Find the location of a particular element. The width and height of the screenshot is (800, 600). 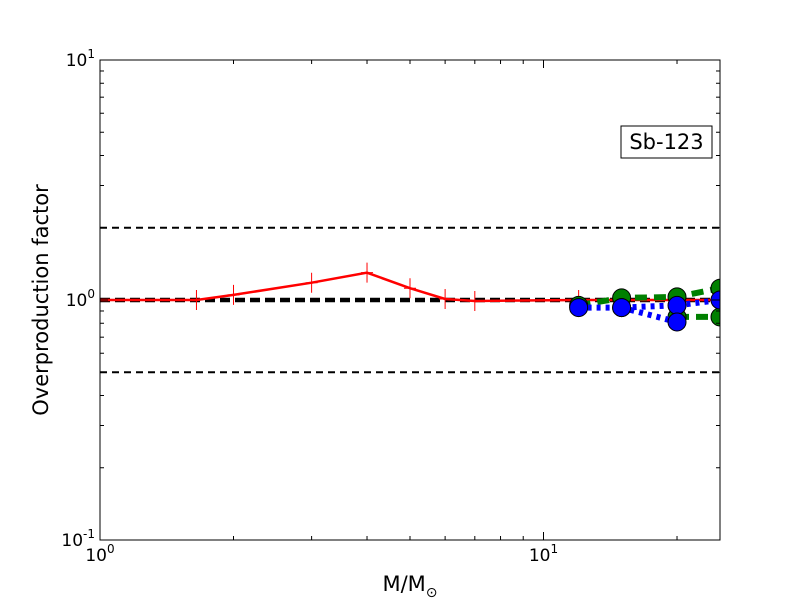

legend-label: Sb-123 is located at coordinates (666, 142).